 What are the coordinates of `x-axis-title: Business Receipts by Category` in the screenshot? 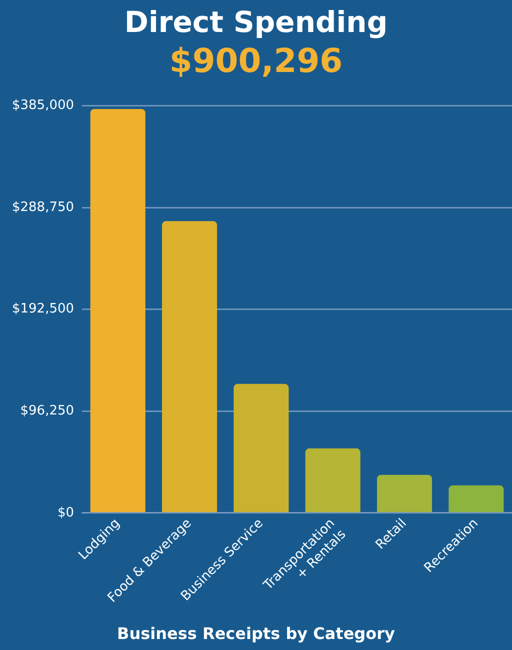 It's located at (256, 633).